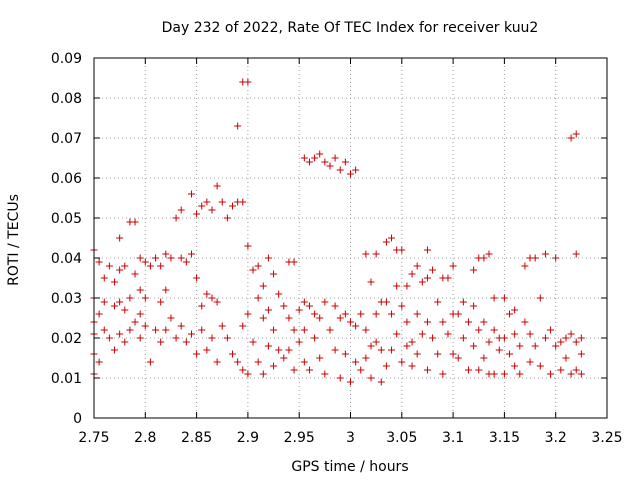 This screenshot has height=480, width=640. I want to click on y-tick-label: 0.07, so click(66, 139).